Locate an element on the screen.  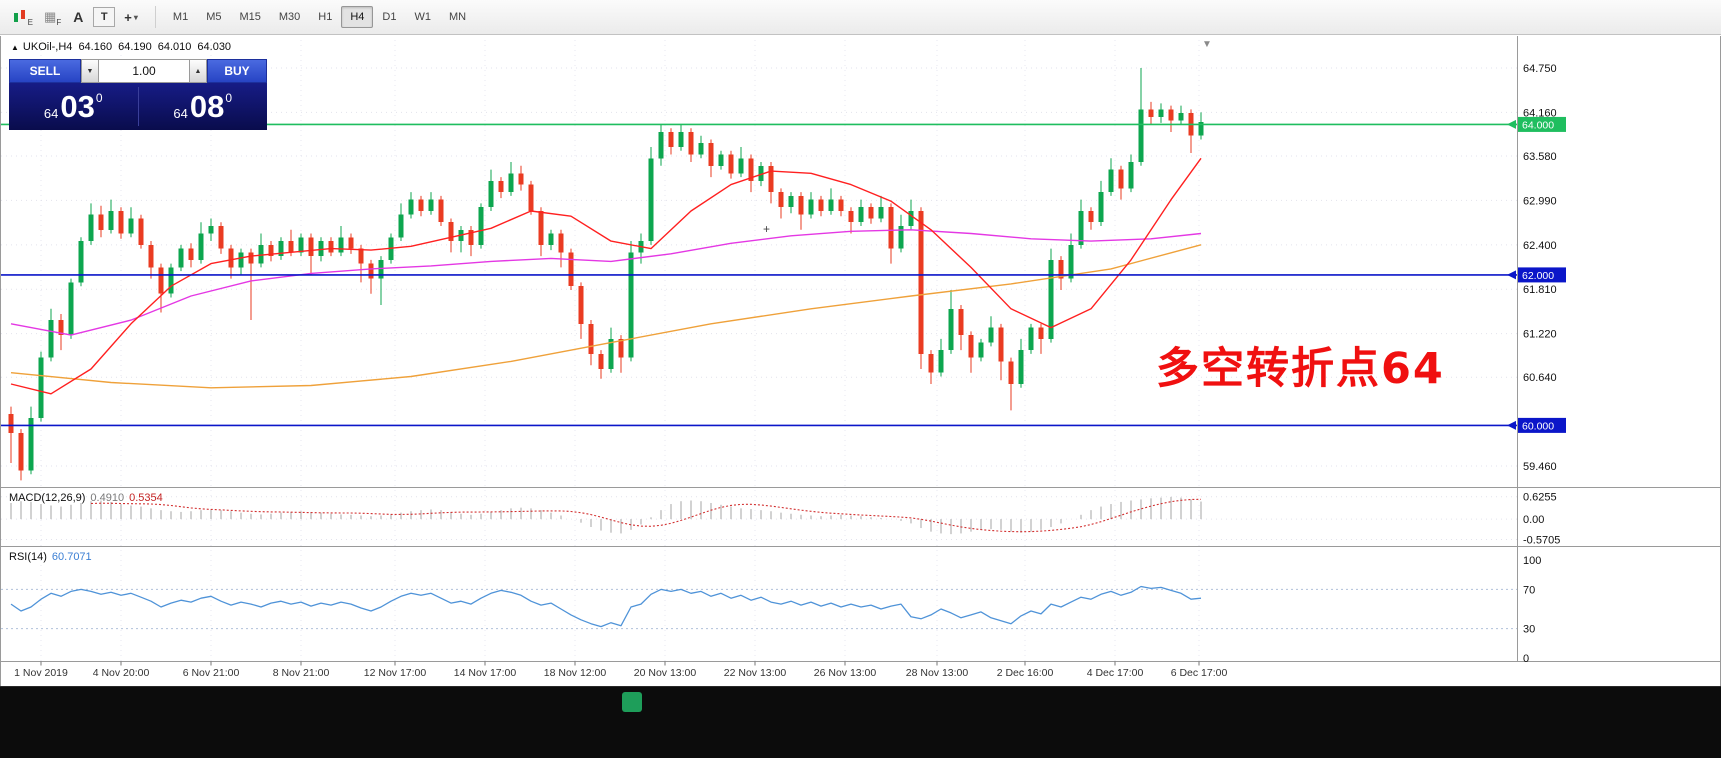
rsi-line is located at coordinates (606, 606).